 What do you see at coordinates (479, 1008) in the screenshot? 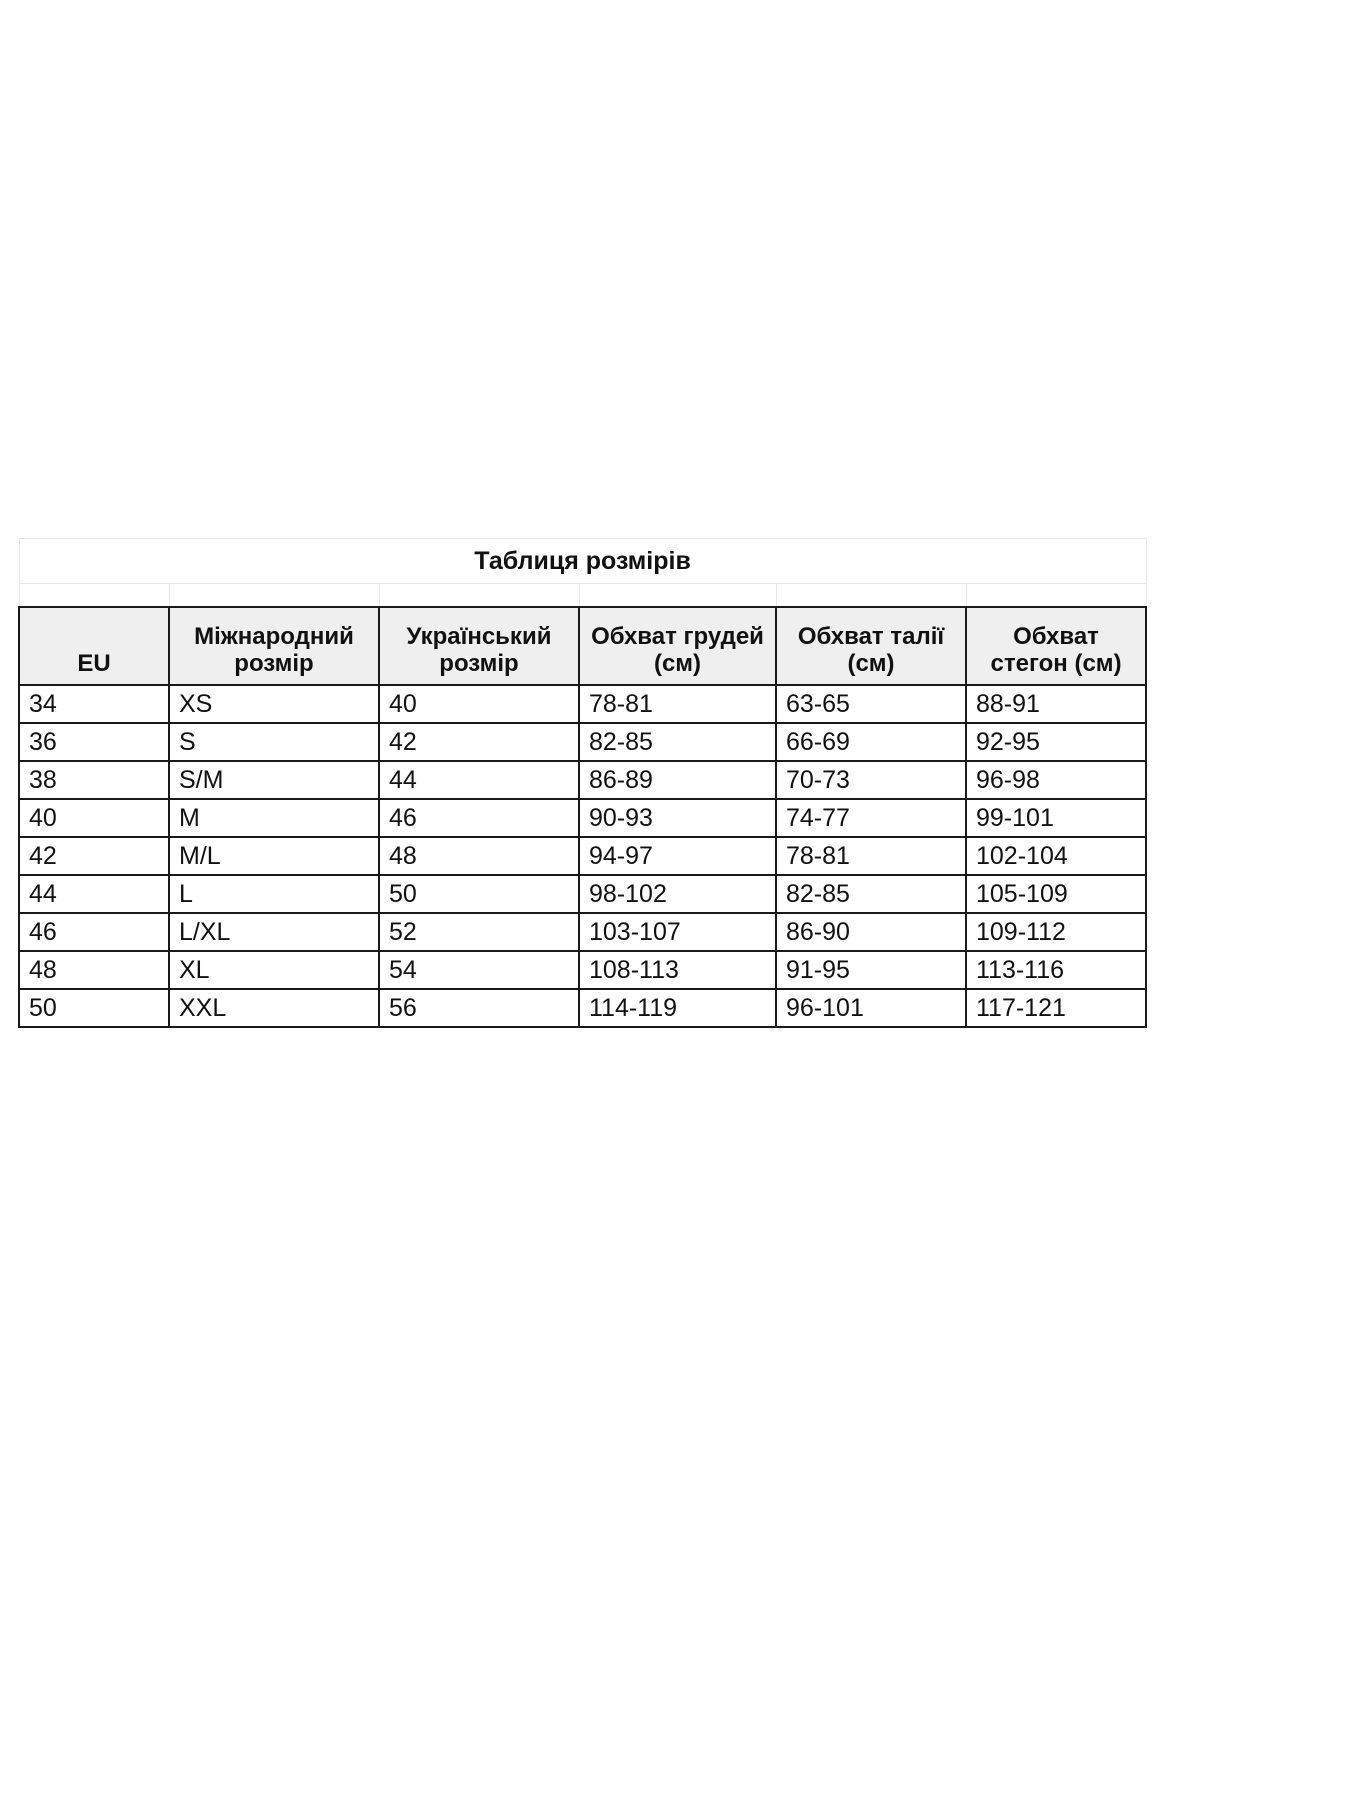
I see `cell-ua: 56` at bounding box center [479, 1008].